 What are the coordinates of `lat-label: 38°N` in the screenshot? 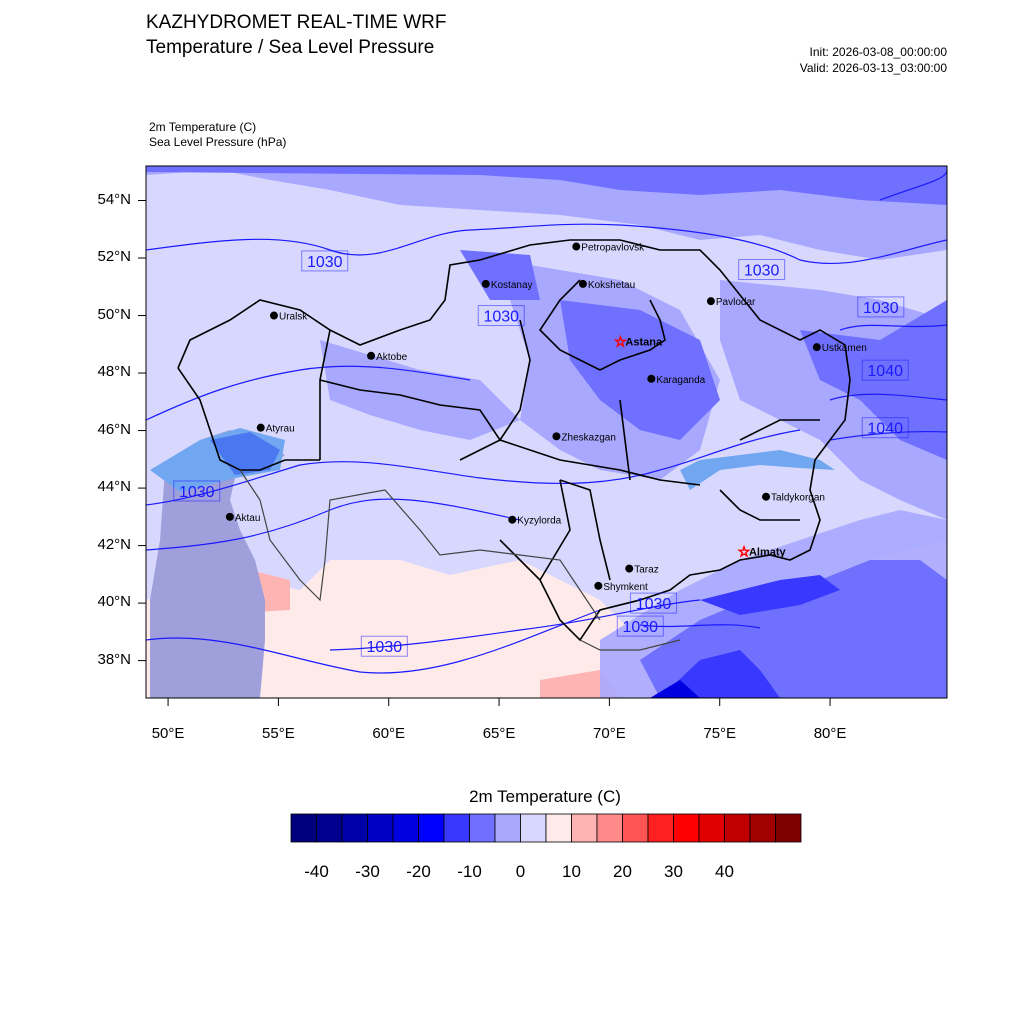 It's located at (114, 659).